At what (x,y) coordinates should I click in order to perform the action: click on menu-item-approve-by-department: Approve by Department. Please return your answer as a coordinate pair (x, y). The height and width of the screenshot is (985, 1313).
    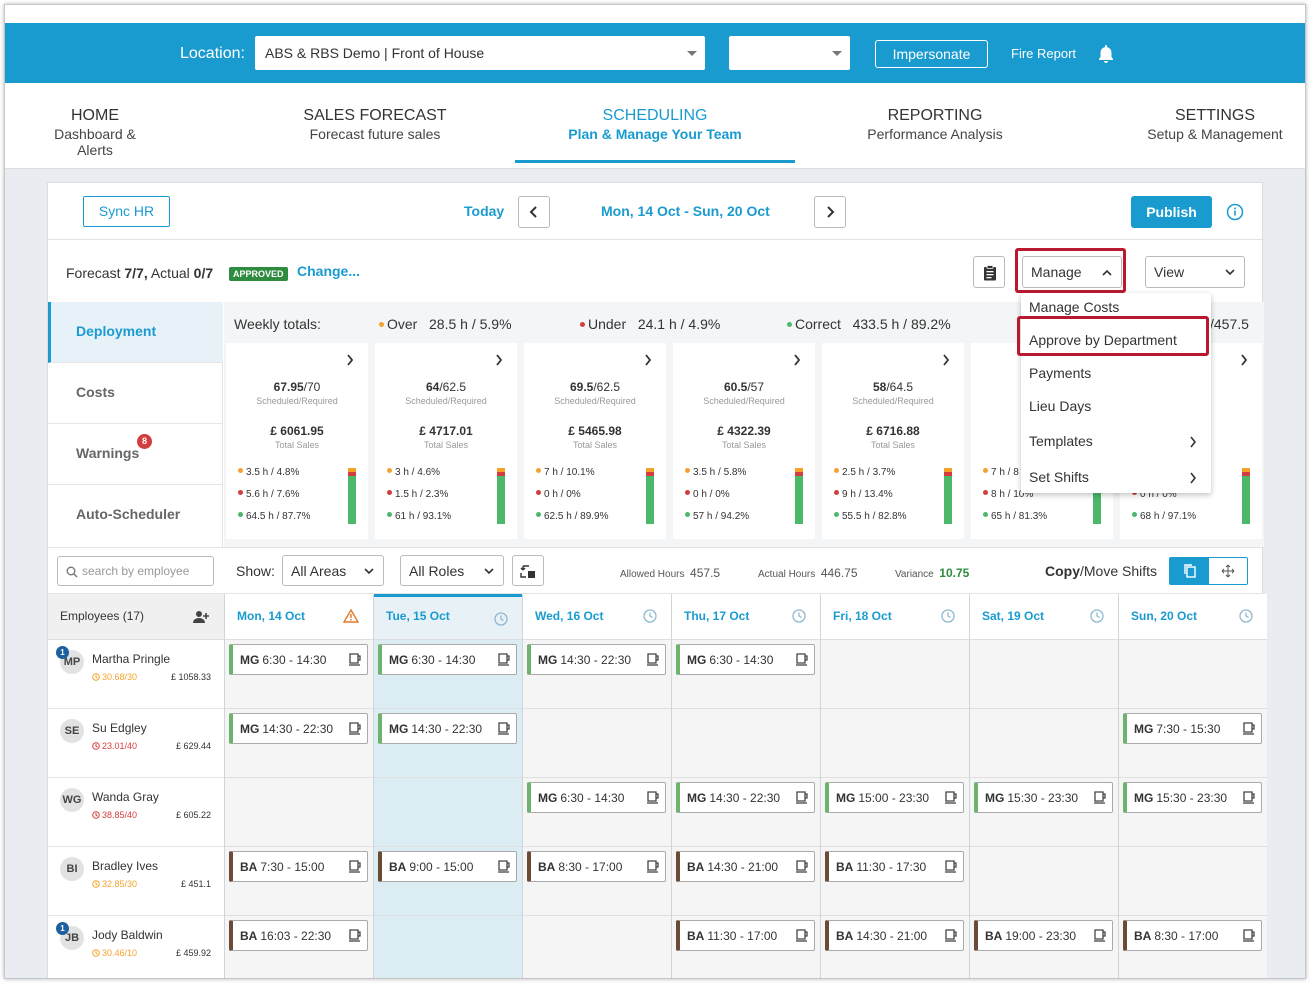
    Looking at the image, I should click on (1103, 340).